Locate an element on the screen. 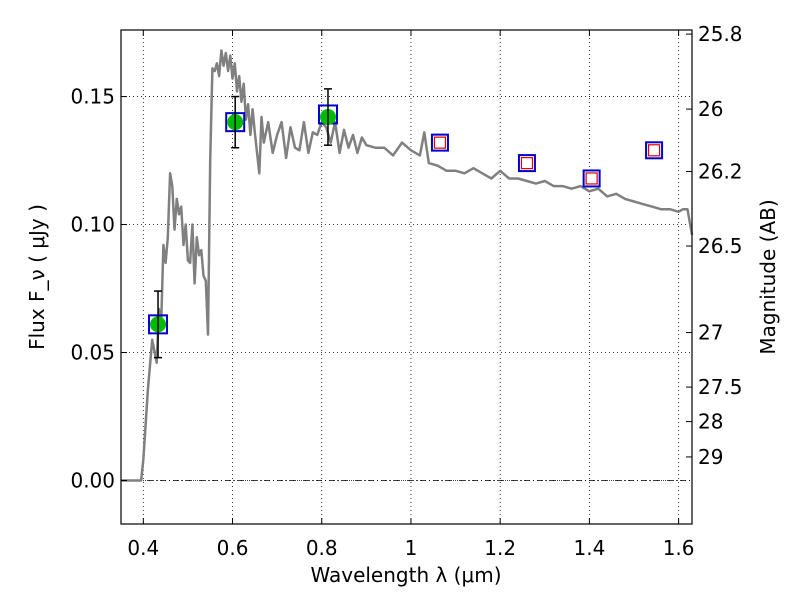 The image size is (800, 600). x-tick-label: 1.6 is located at coordinates (679, 548).